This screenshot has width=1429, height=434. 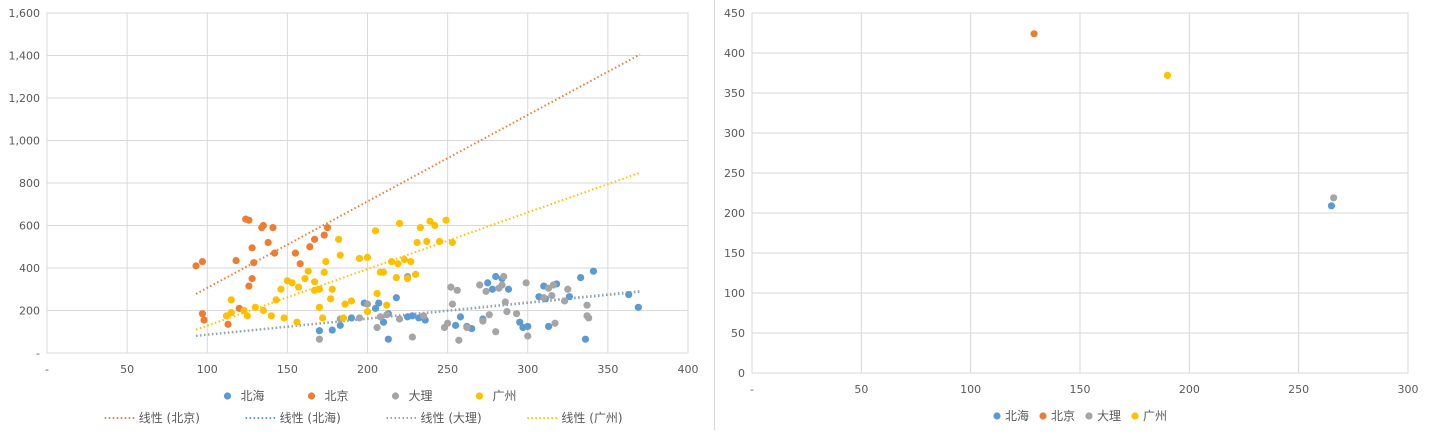 What do you see at coordinates (25, 98) in the screenshot?
I see `chart0-y-tick-label: 1,200` at bounding box center [25, 98].